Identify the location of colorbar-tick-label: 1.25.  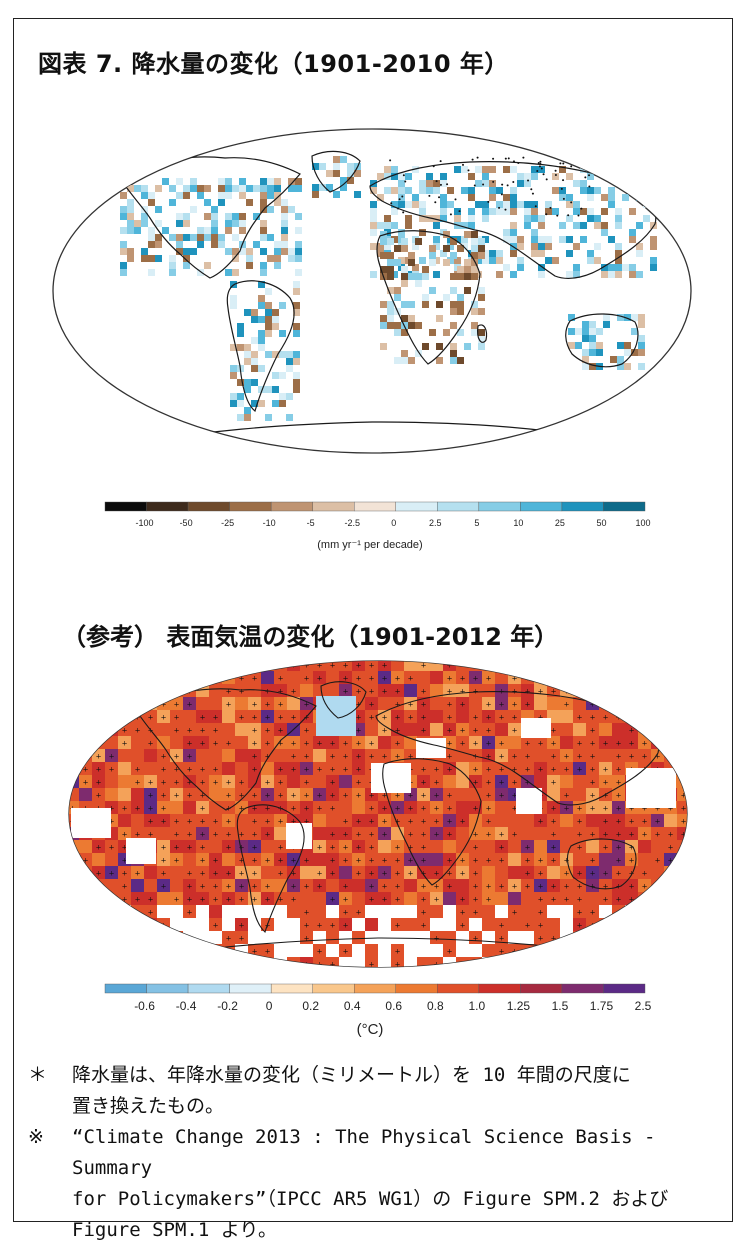
(519, 1006).